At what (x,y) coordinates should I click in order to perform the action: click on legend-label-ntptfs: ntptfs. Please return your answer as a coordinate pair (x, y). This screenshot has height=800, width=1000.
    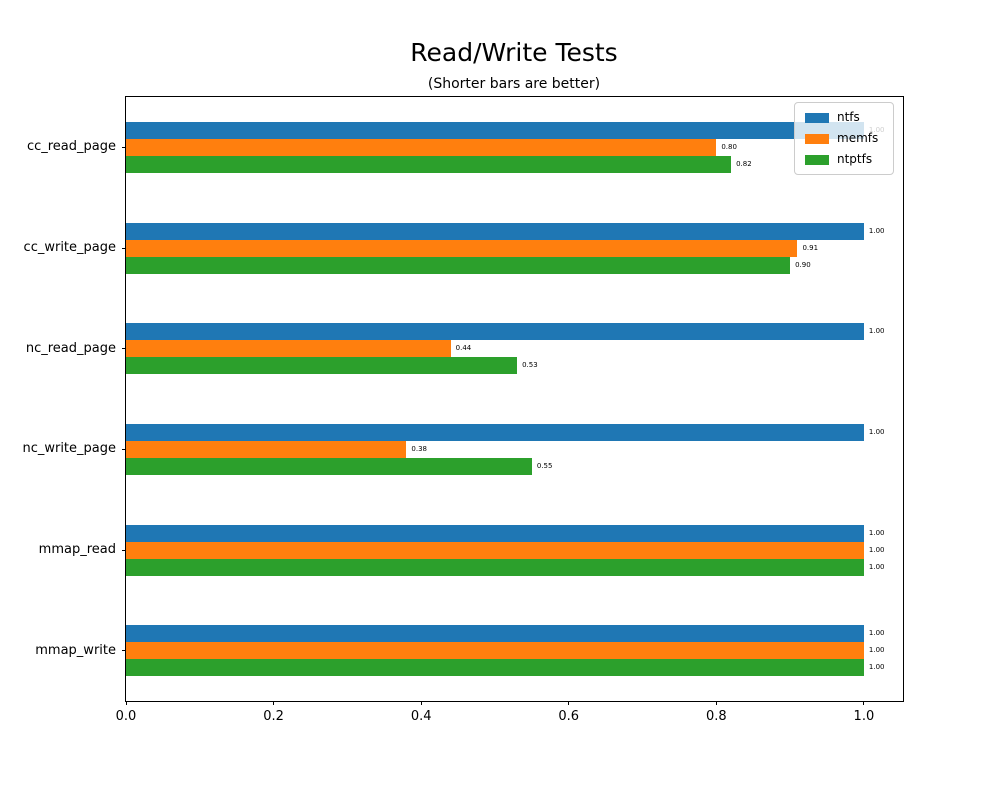
    Looking at the image, I should click on (855, 159).